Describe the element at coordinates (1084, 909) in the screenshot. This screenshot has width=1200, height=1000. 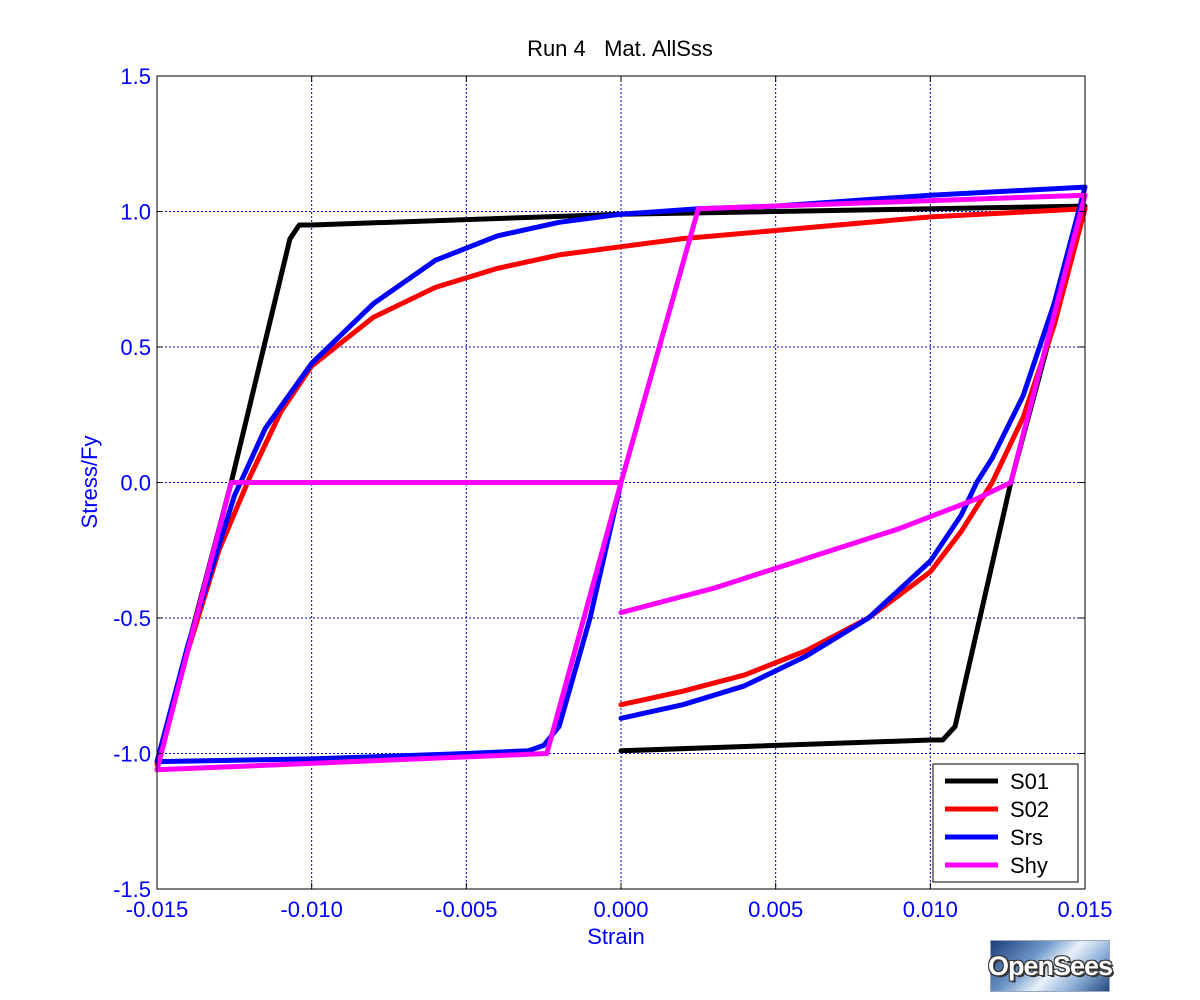
I see `x-tick-label: 0.015` at that location.